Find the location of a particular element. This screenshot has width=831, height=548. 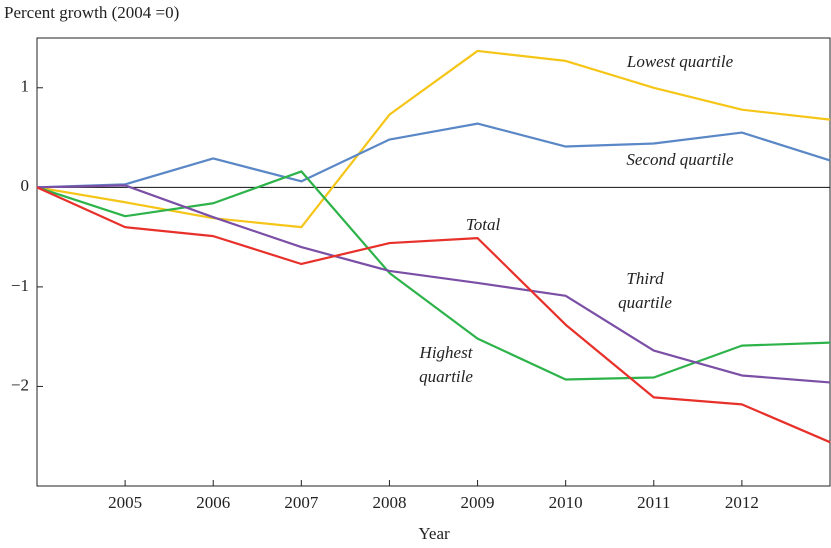

x-tick-label: 2012 is located at coordinates (742, 502).